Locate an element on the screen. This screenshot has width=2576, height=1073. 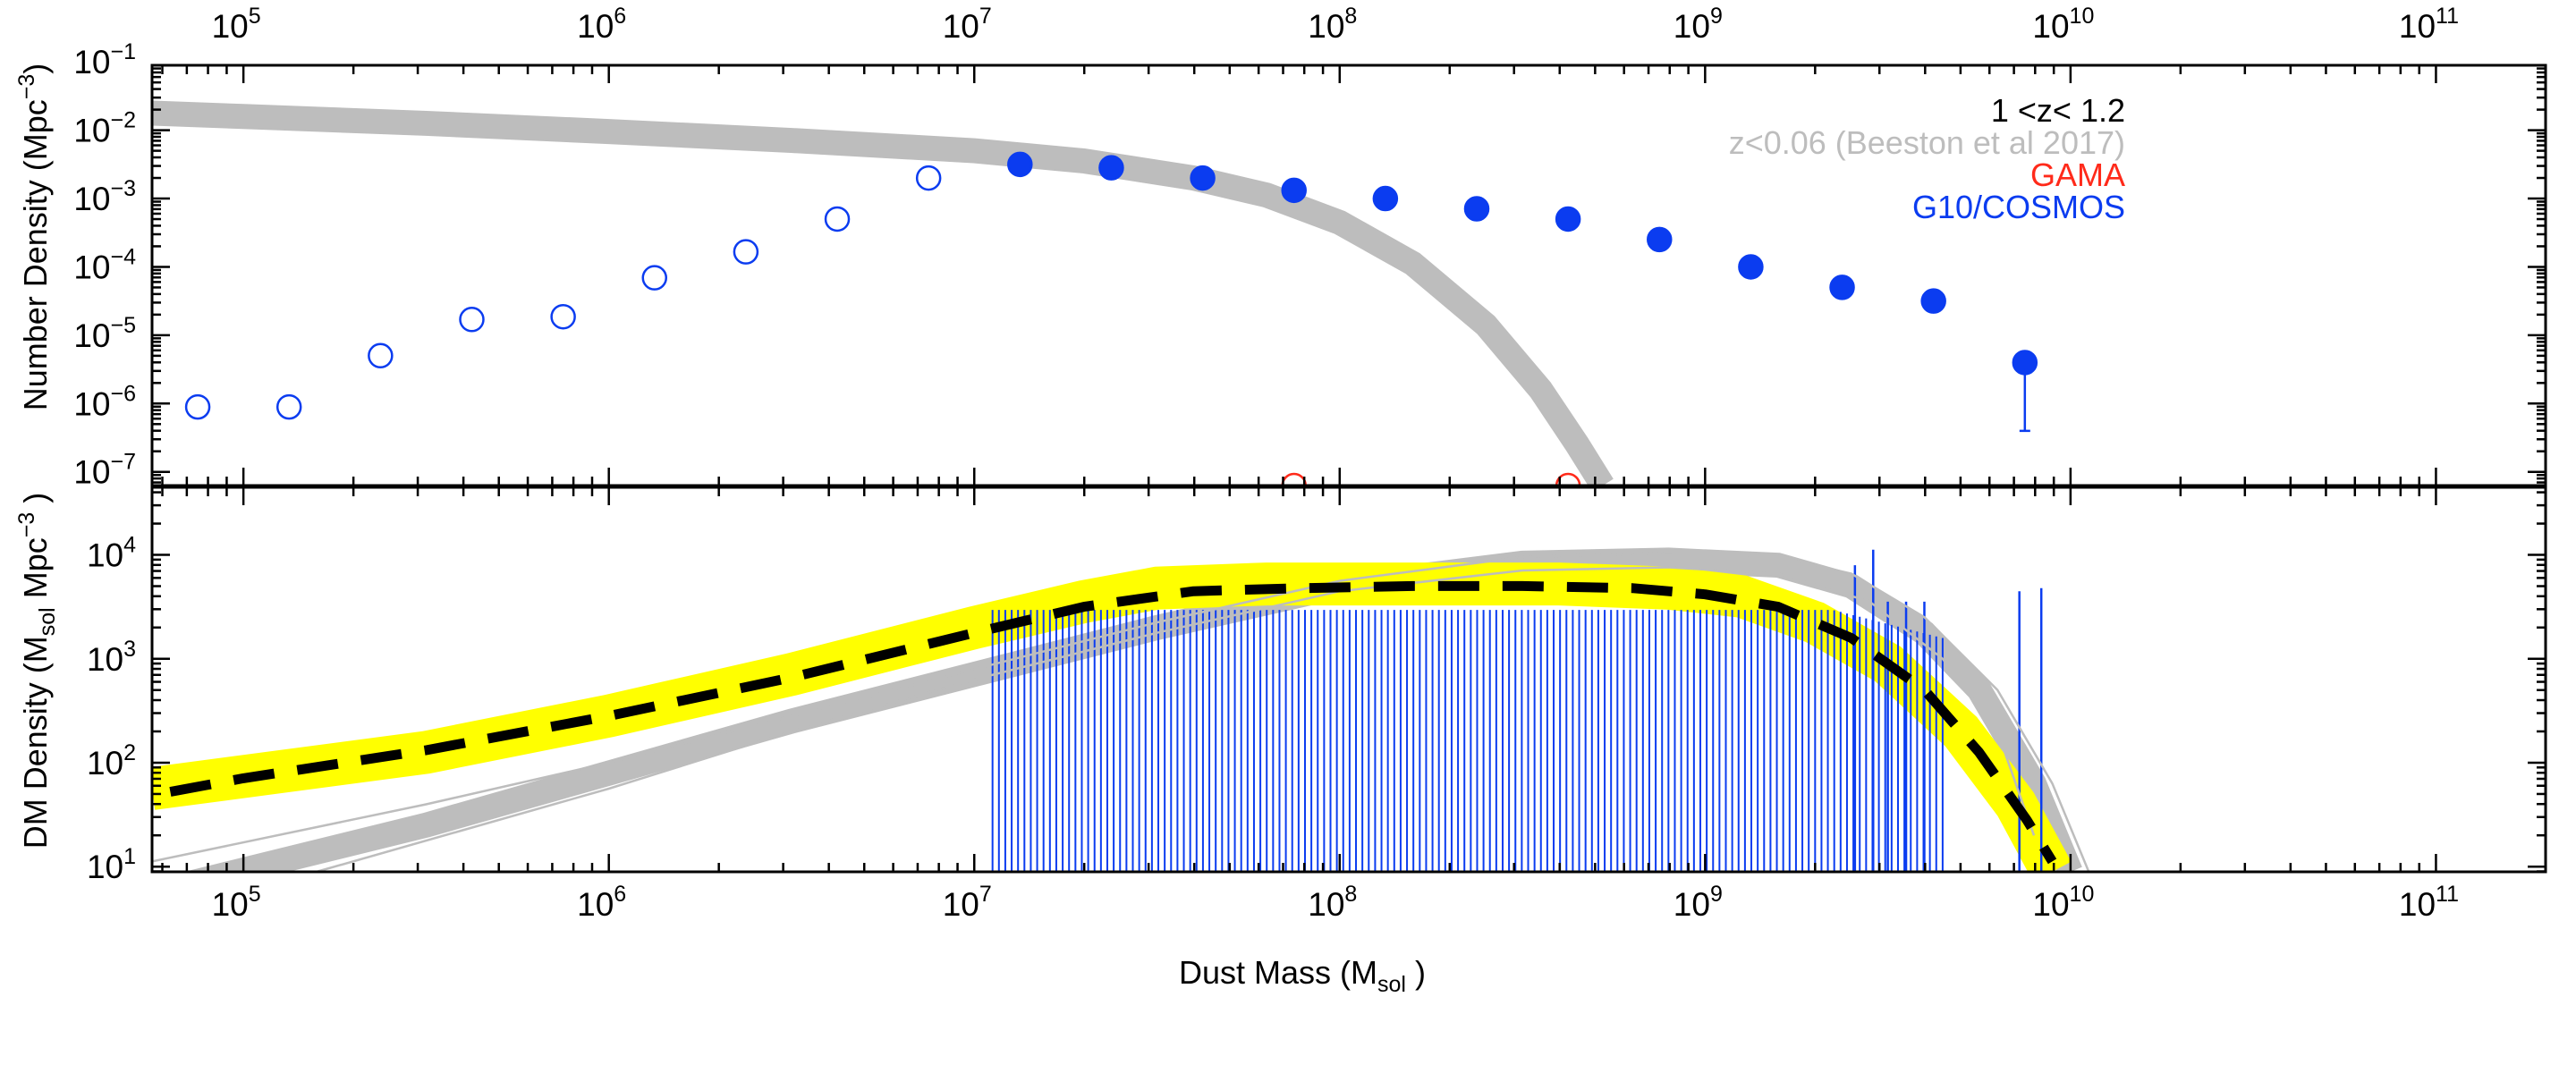
x-tick-label-bottom: 10⁵ is located at coordinates (236, 902).